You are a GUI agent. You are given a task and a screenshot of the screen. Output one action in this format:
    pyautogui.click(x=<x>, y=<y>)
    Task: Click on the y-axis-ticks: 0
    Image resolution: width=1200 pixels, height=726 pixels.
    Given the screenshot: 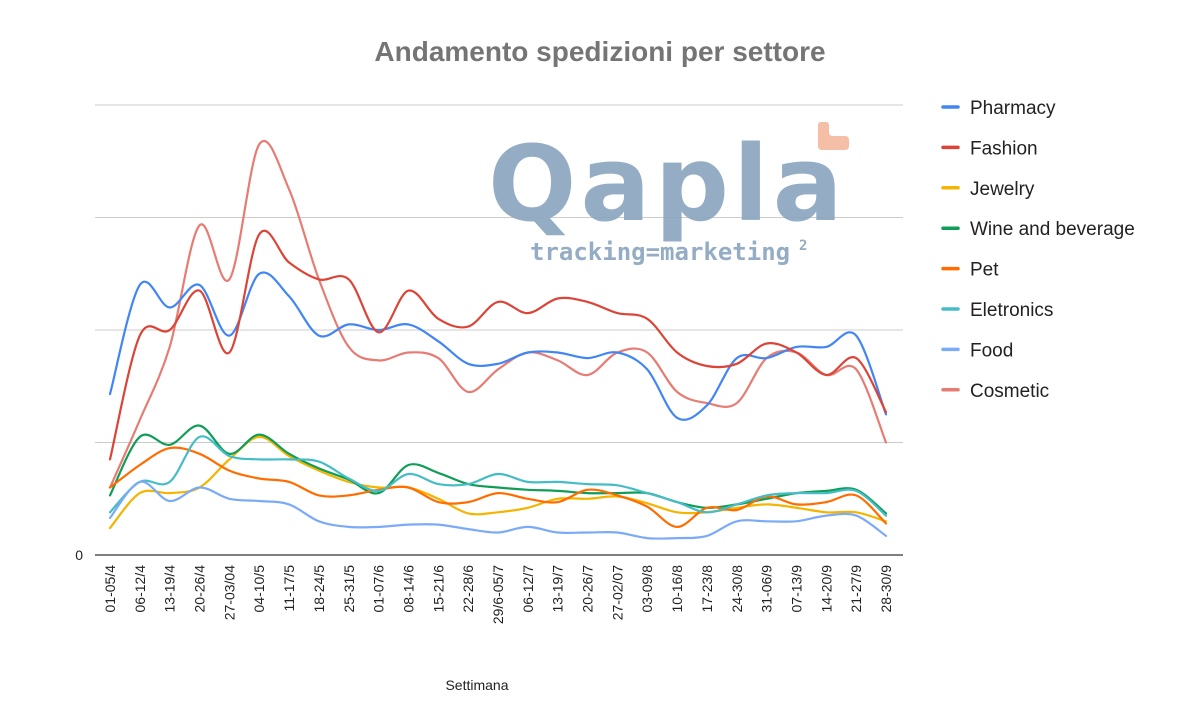 What is the action you would take?
    pyautogui.click(x=79, y=555)
    